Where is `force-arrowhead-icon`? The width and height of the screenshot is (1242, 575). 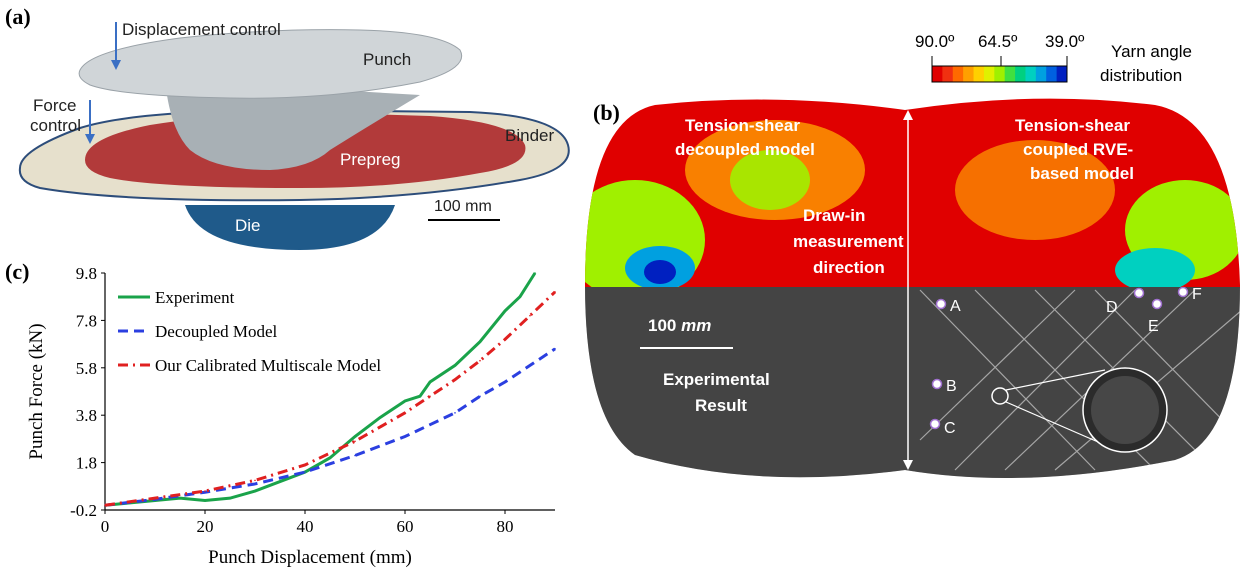
force-arrowhead-icon is located at coordinates (90, 139).